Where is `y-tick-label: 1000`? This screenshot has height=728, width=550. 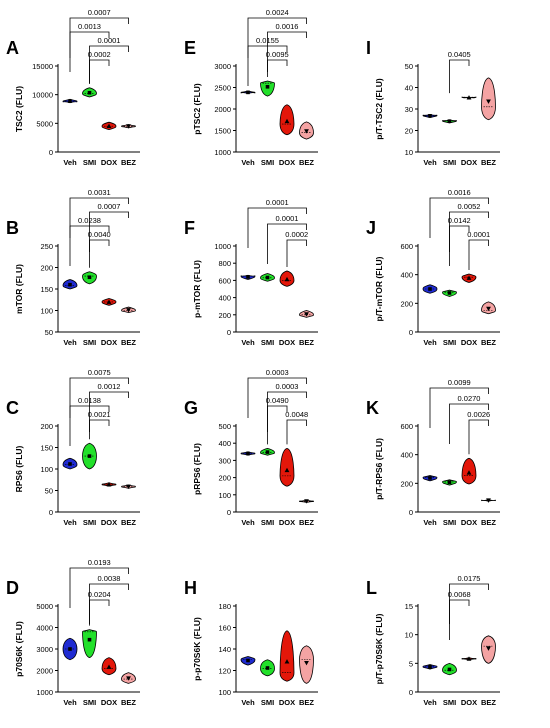
y-tick-label: 1000 is located at coordinates (222, 152).